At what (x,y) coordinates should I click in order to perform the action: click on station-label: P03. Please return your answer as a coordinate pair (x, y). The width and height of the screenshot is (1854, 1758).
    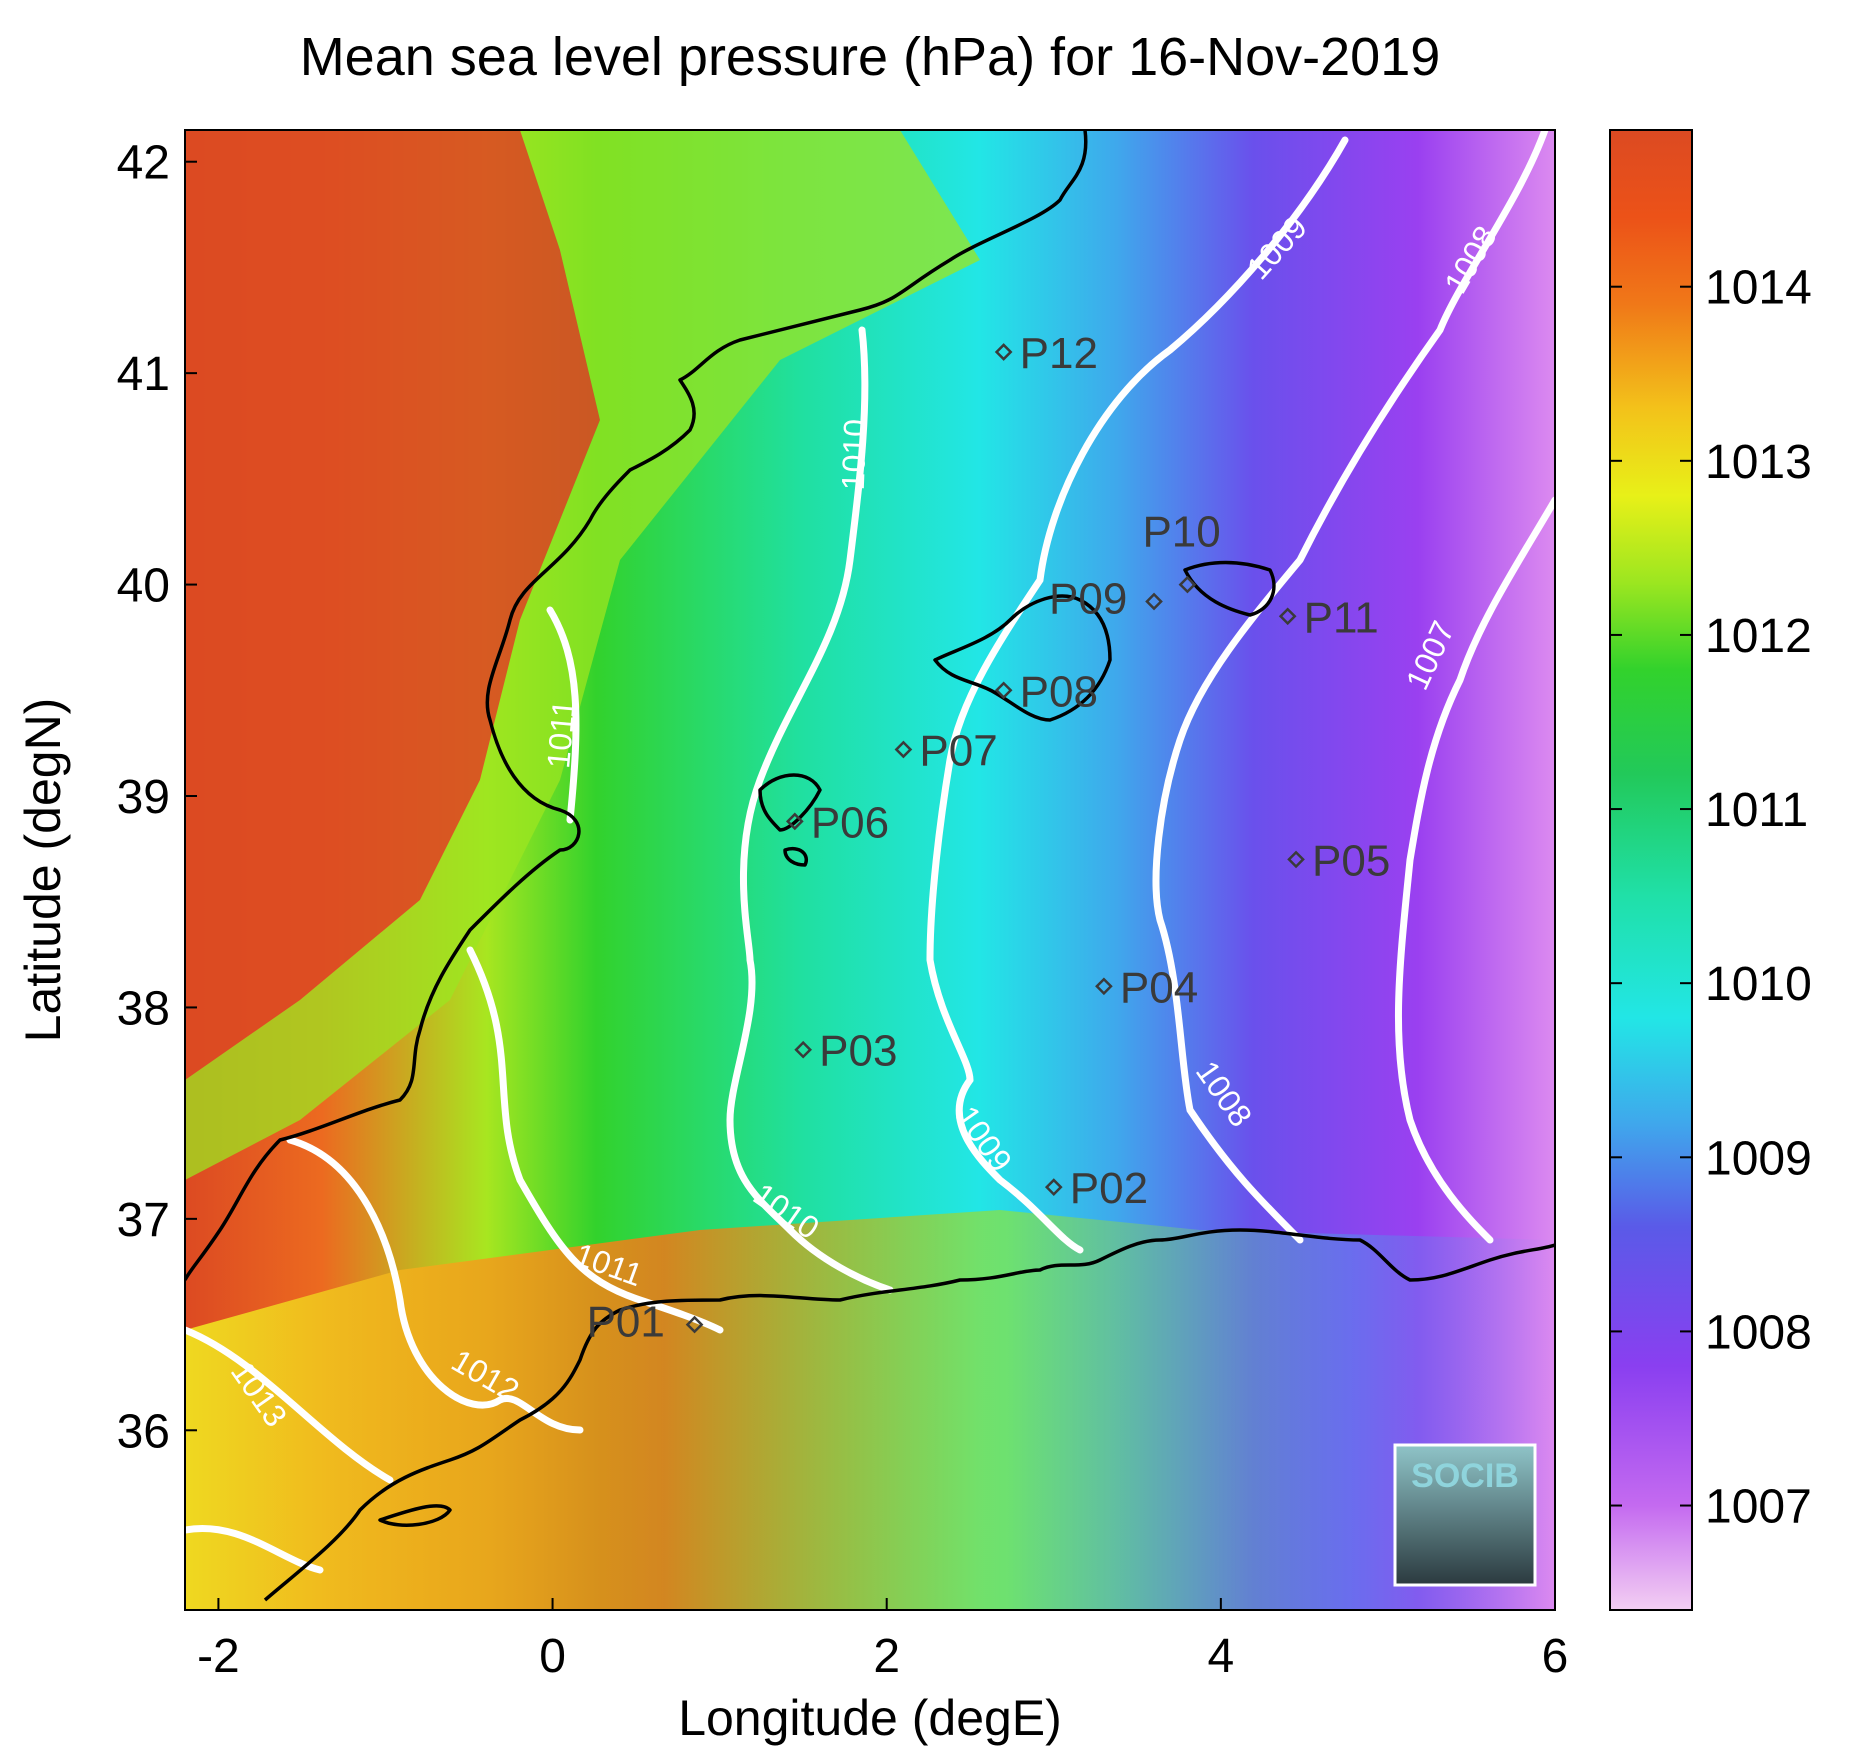
    Looking at the image, I should click on (858, 1051).